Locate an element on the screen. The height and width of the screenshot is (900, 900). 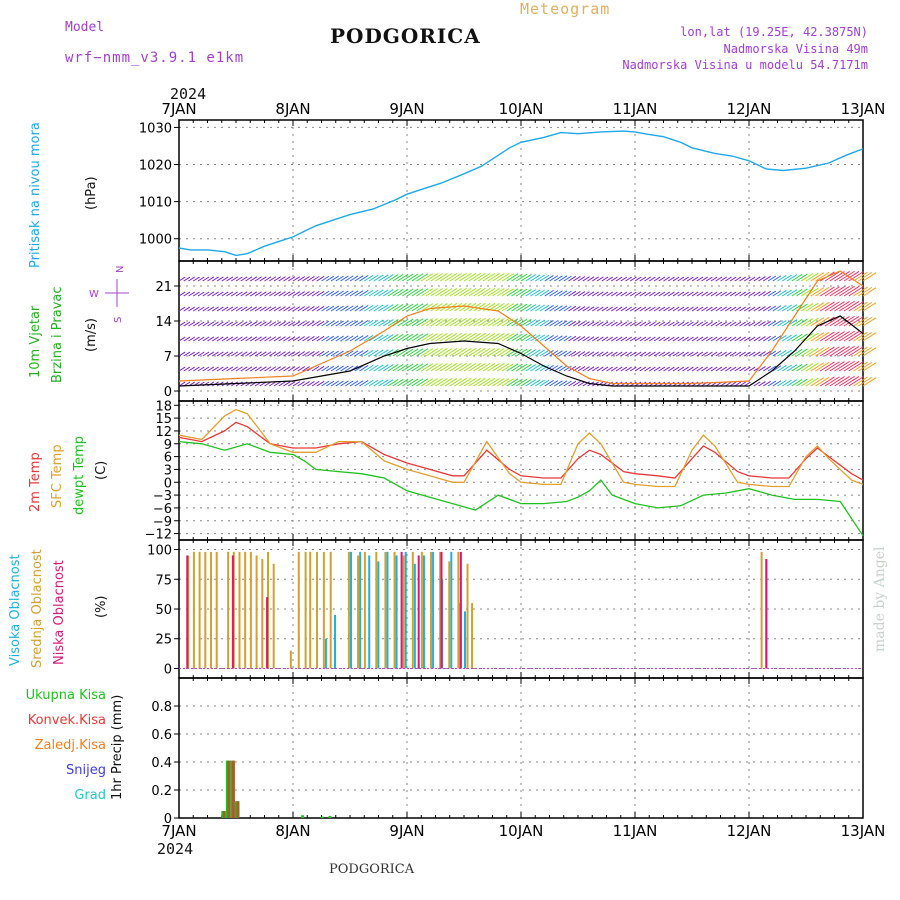
y-tick-label: 0.6 is located at coordinates (161, 735).